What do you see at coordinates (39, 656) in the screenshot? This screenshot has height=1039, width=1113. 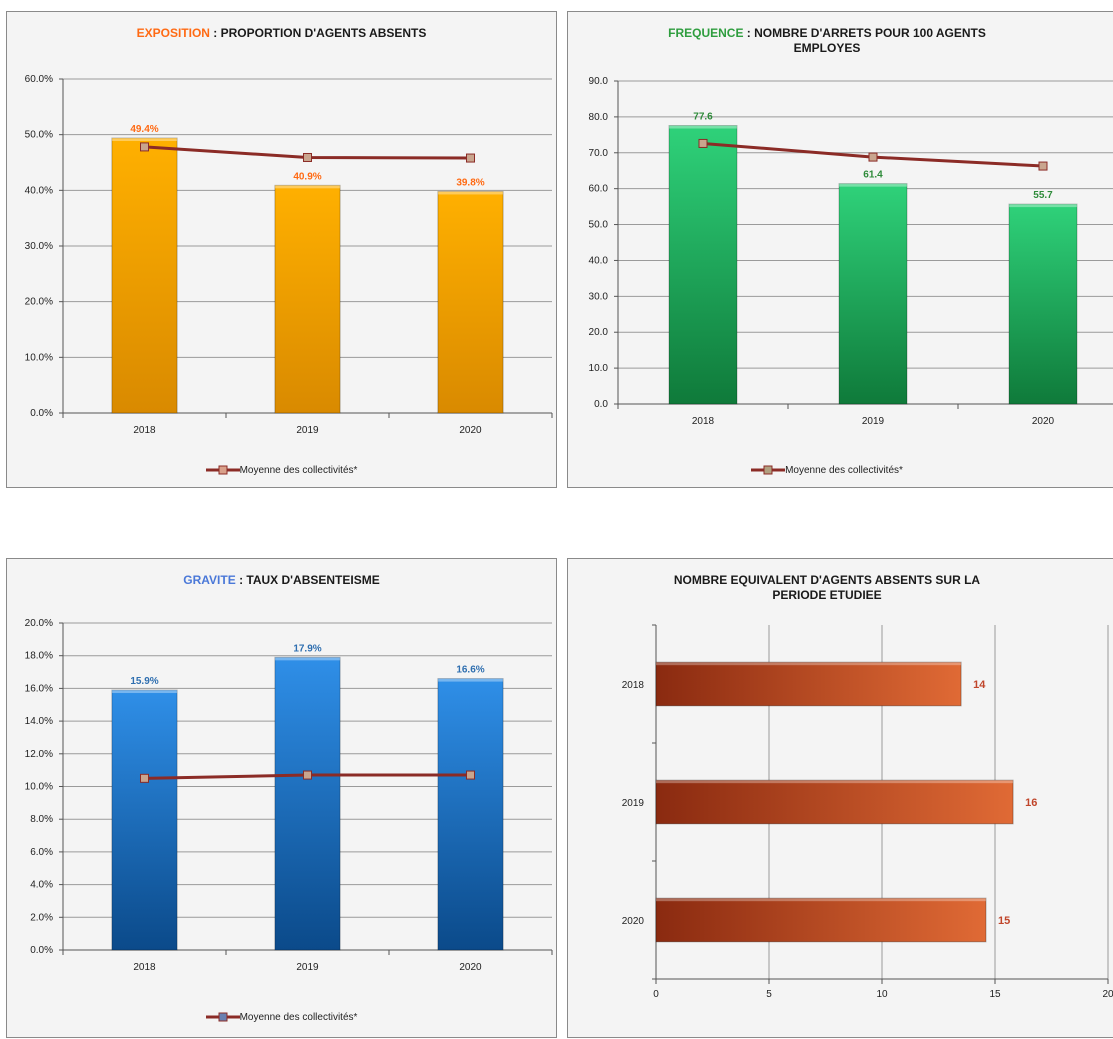 I see `gravite-y-tick-label: 18.0%` at bounding box center [39, 656].